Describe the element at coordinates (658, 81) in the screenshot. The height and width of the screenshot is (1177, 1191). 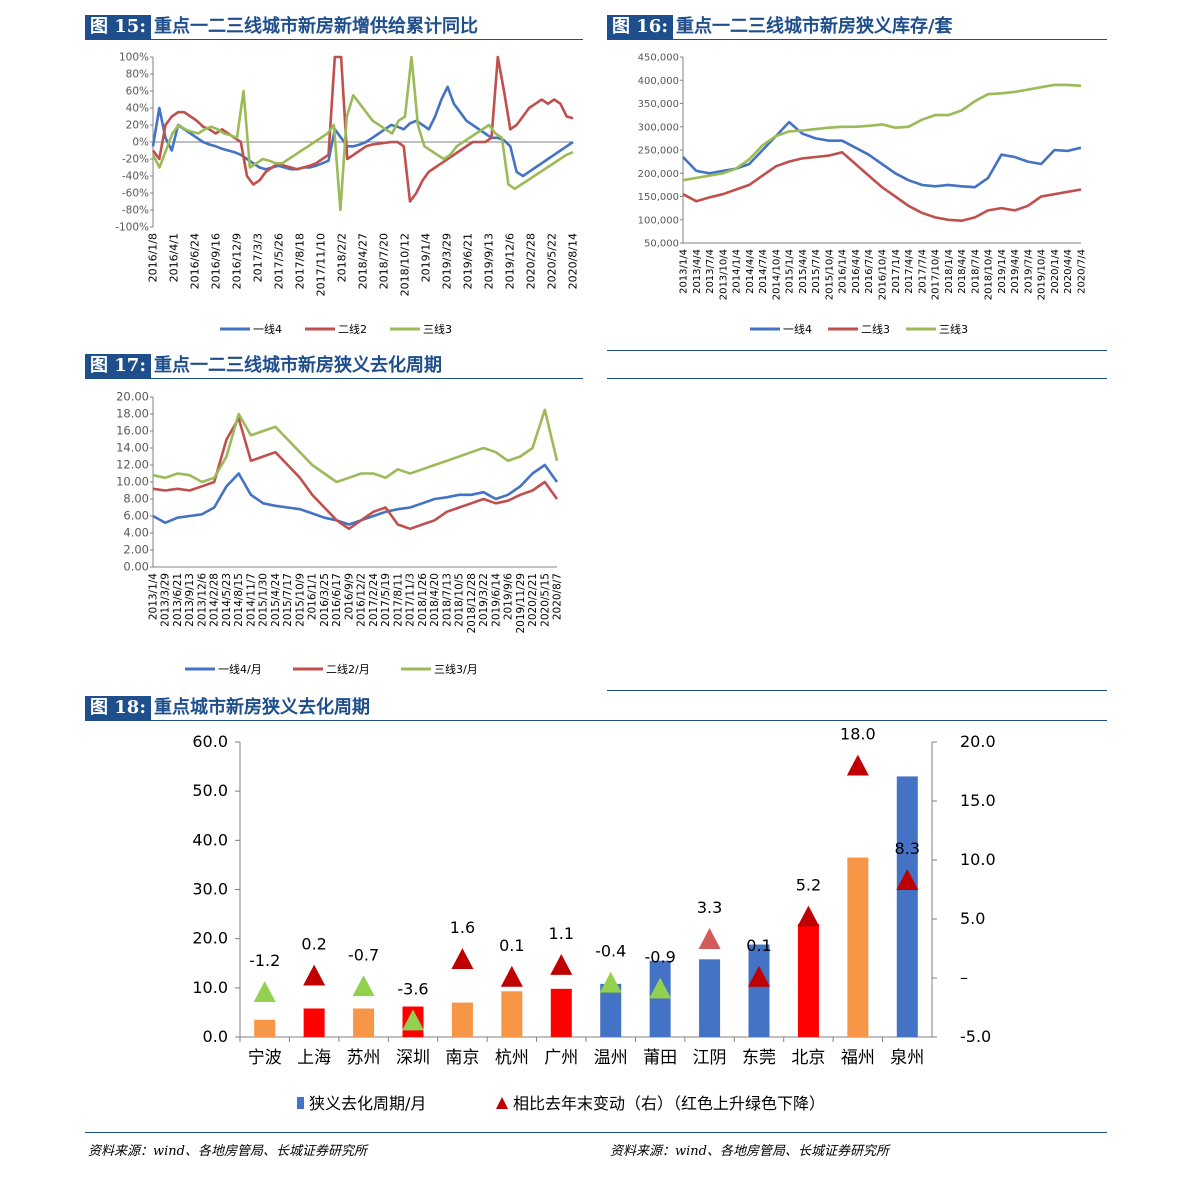
I see `y-tick-label: 400,000` at that location.